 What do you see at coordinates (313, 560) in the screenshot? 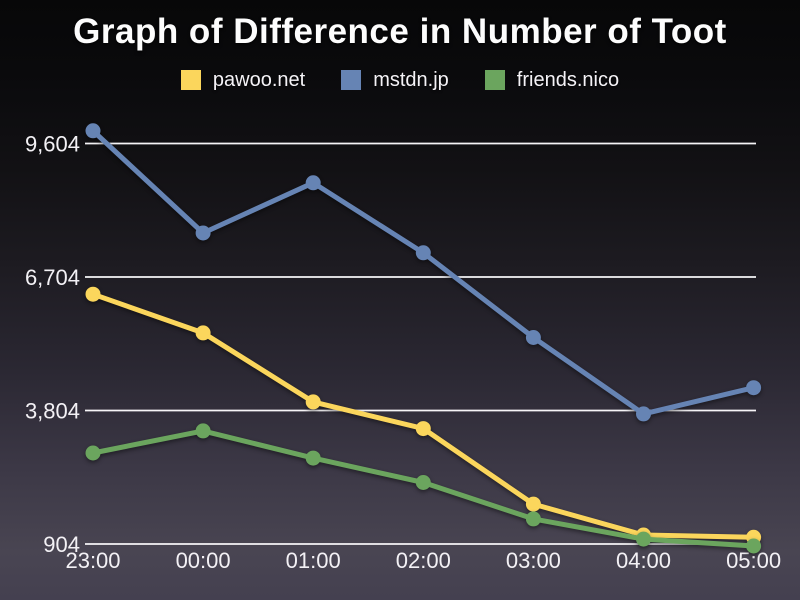
I see `x-axis-tick-label: 01:00` at bounding box center [313, 560].